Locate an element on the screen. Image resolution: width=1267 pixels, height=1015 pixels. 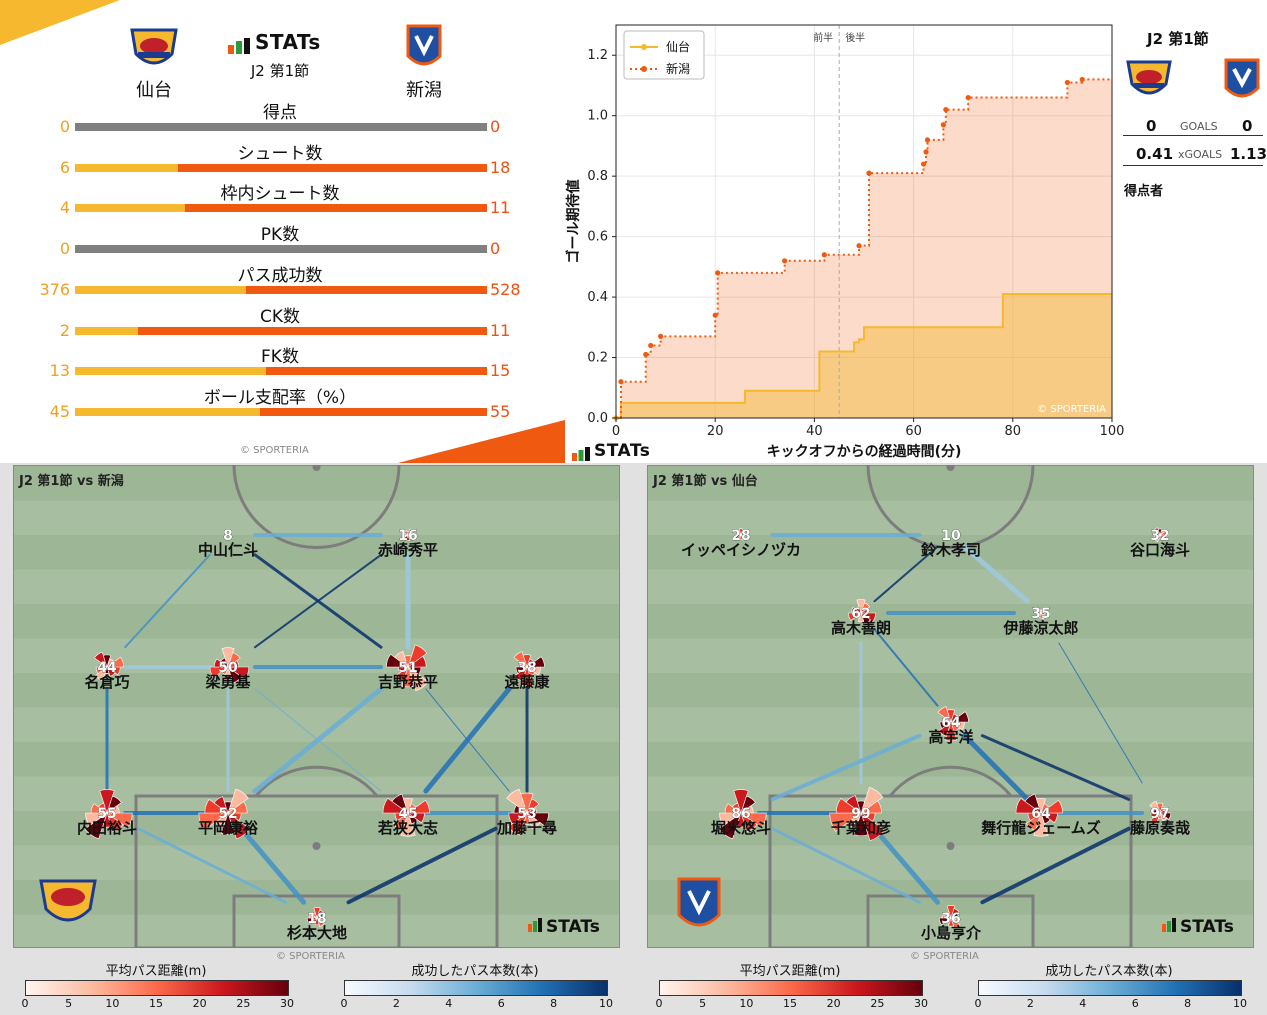
home-stat-value: 0 is located at coordinates (64, 126).